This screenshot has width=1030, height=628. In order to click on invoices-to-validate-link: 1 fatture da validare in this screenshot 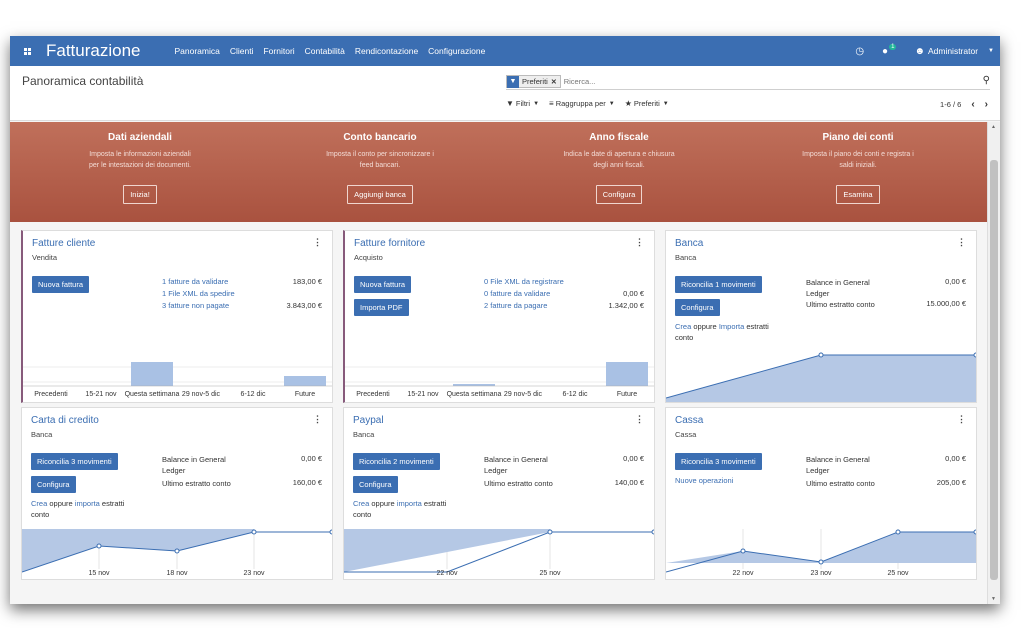, I will do `click(195, 281)`.